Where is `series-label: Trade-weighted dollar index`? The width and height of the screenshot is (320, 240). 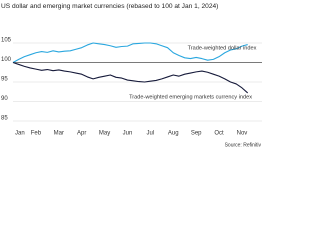 series-label: Trade-weighted dollar index is located at coordinates (222, 48).